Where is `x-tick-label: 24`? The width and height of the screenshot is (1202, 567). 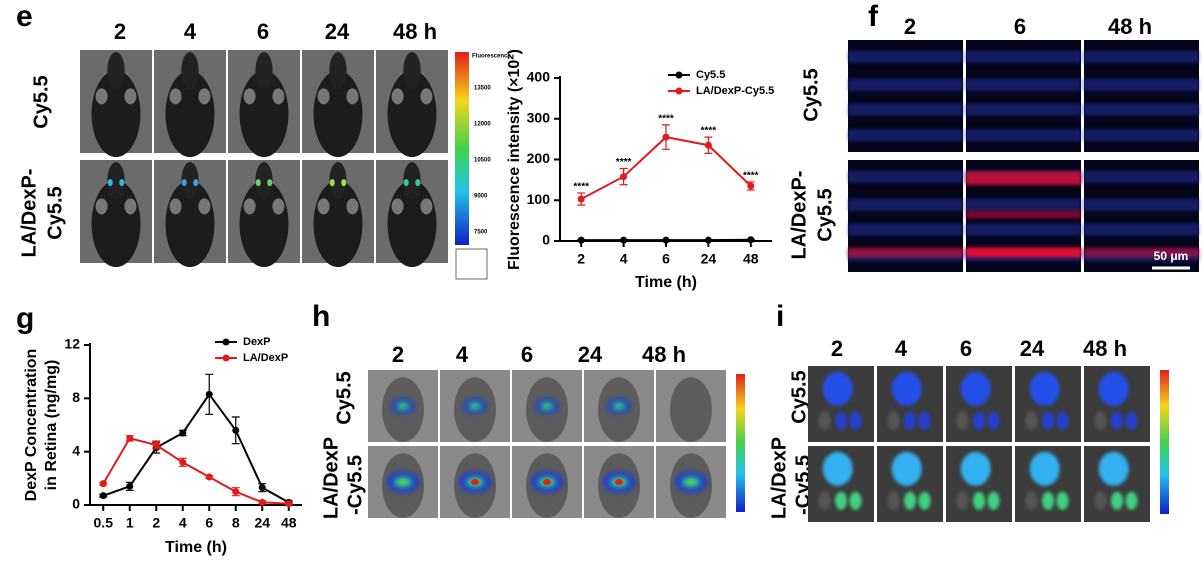 x-tick-label: 24 is located at coordinates (262, 523).